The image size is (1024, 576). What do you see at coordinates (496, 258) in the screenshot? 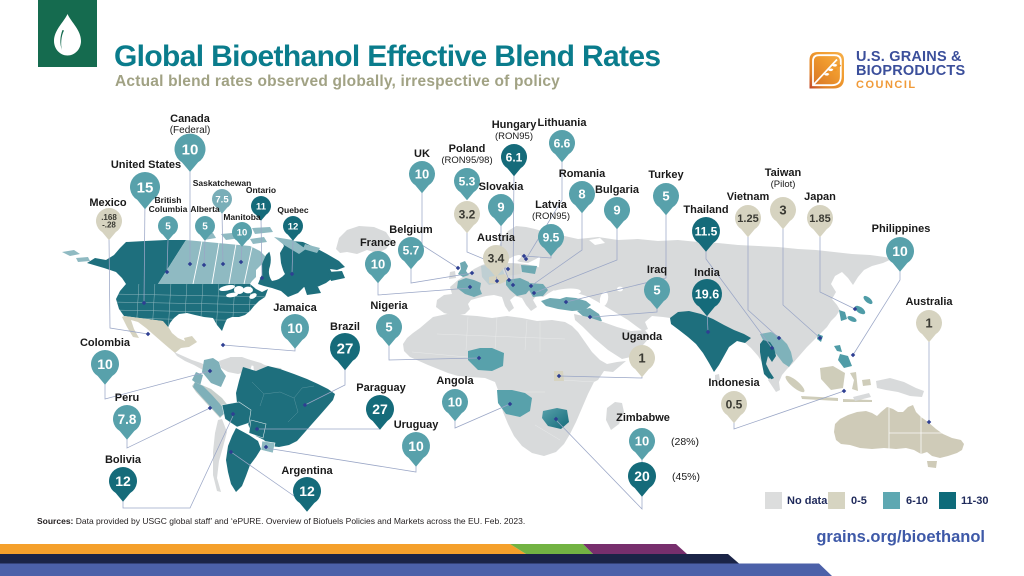
I see `svg-text: 3.4` at bounding box center [496, 258].